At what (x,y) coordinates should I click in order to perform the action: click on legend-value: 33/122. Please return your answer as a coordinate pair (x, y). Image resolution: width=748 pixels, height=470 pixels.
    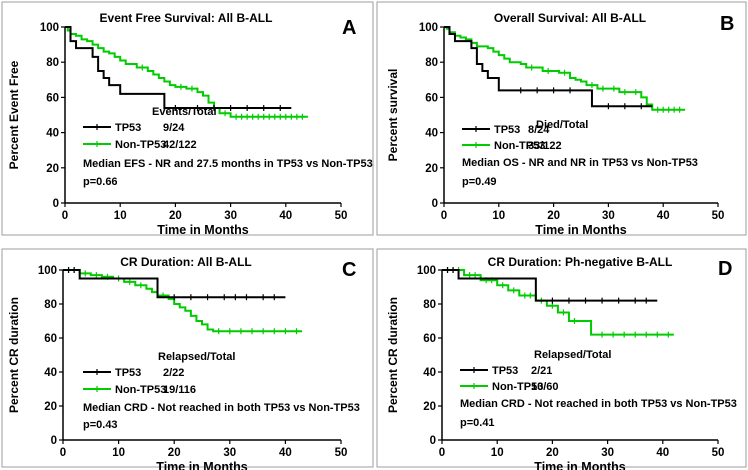
    Looking at the image, I should click on (545, 146).